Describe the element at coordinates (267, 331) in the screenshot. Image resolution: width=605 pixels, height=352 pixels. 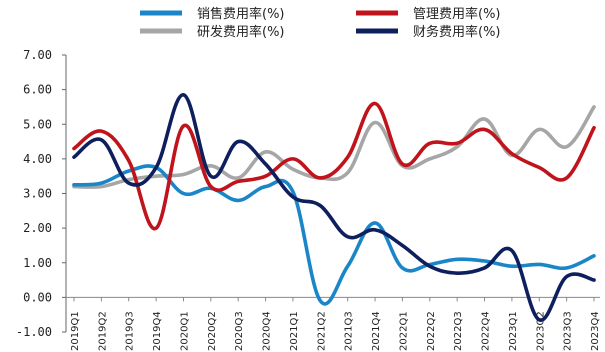
I see `x-tick-label: 2020Q4` at that location.